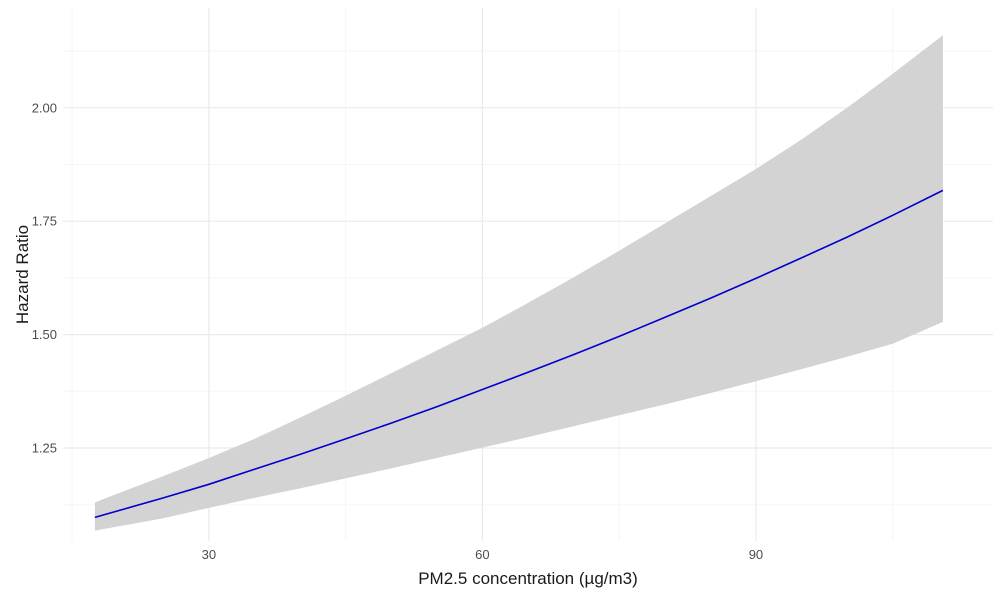  I want to click on x-axis-title: PM2.5 concentration (µg/m3), so click(528, 578).